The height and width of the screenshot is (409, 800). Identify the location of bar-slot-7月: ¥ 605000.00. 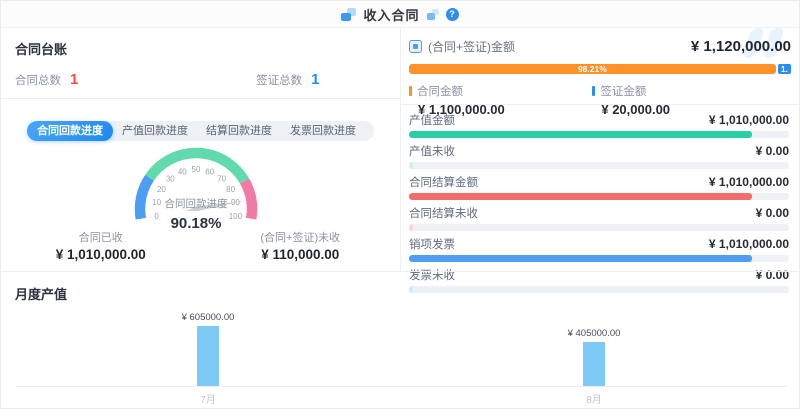
(208, 349).